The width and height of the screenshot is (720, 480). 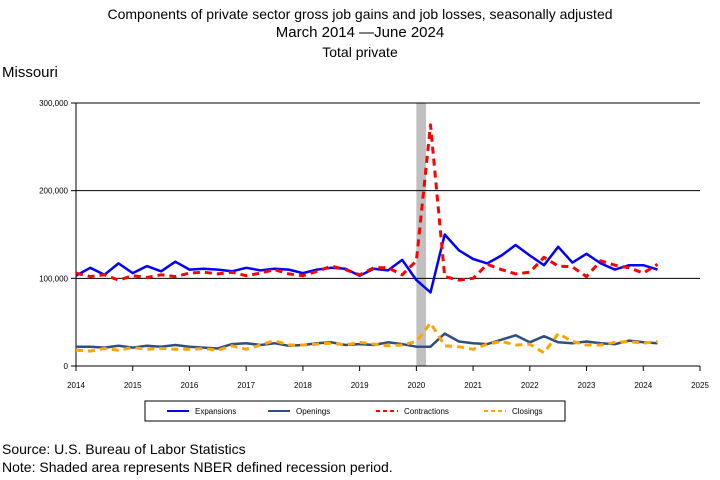 What do you see at coordinates (190, 385) in the screenshot?
I see `x-tick-label: 2016` at bounding box center [190, 385].